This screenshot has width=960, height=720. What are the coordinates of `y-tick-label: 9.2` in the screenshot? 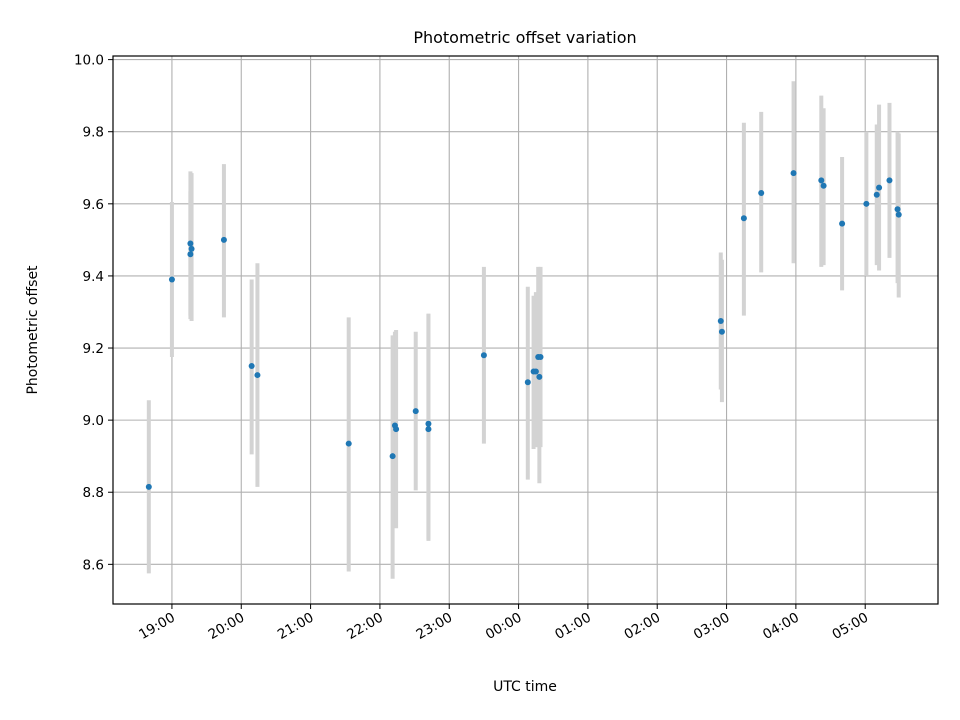 It's located at (93, 349).